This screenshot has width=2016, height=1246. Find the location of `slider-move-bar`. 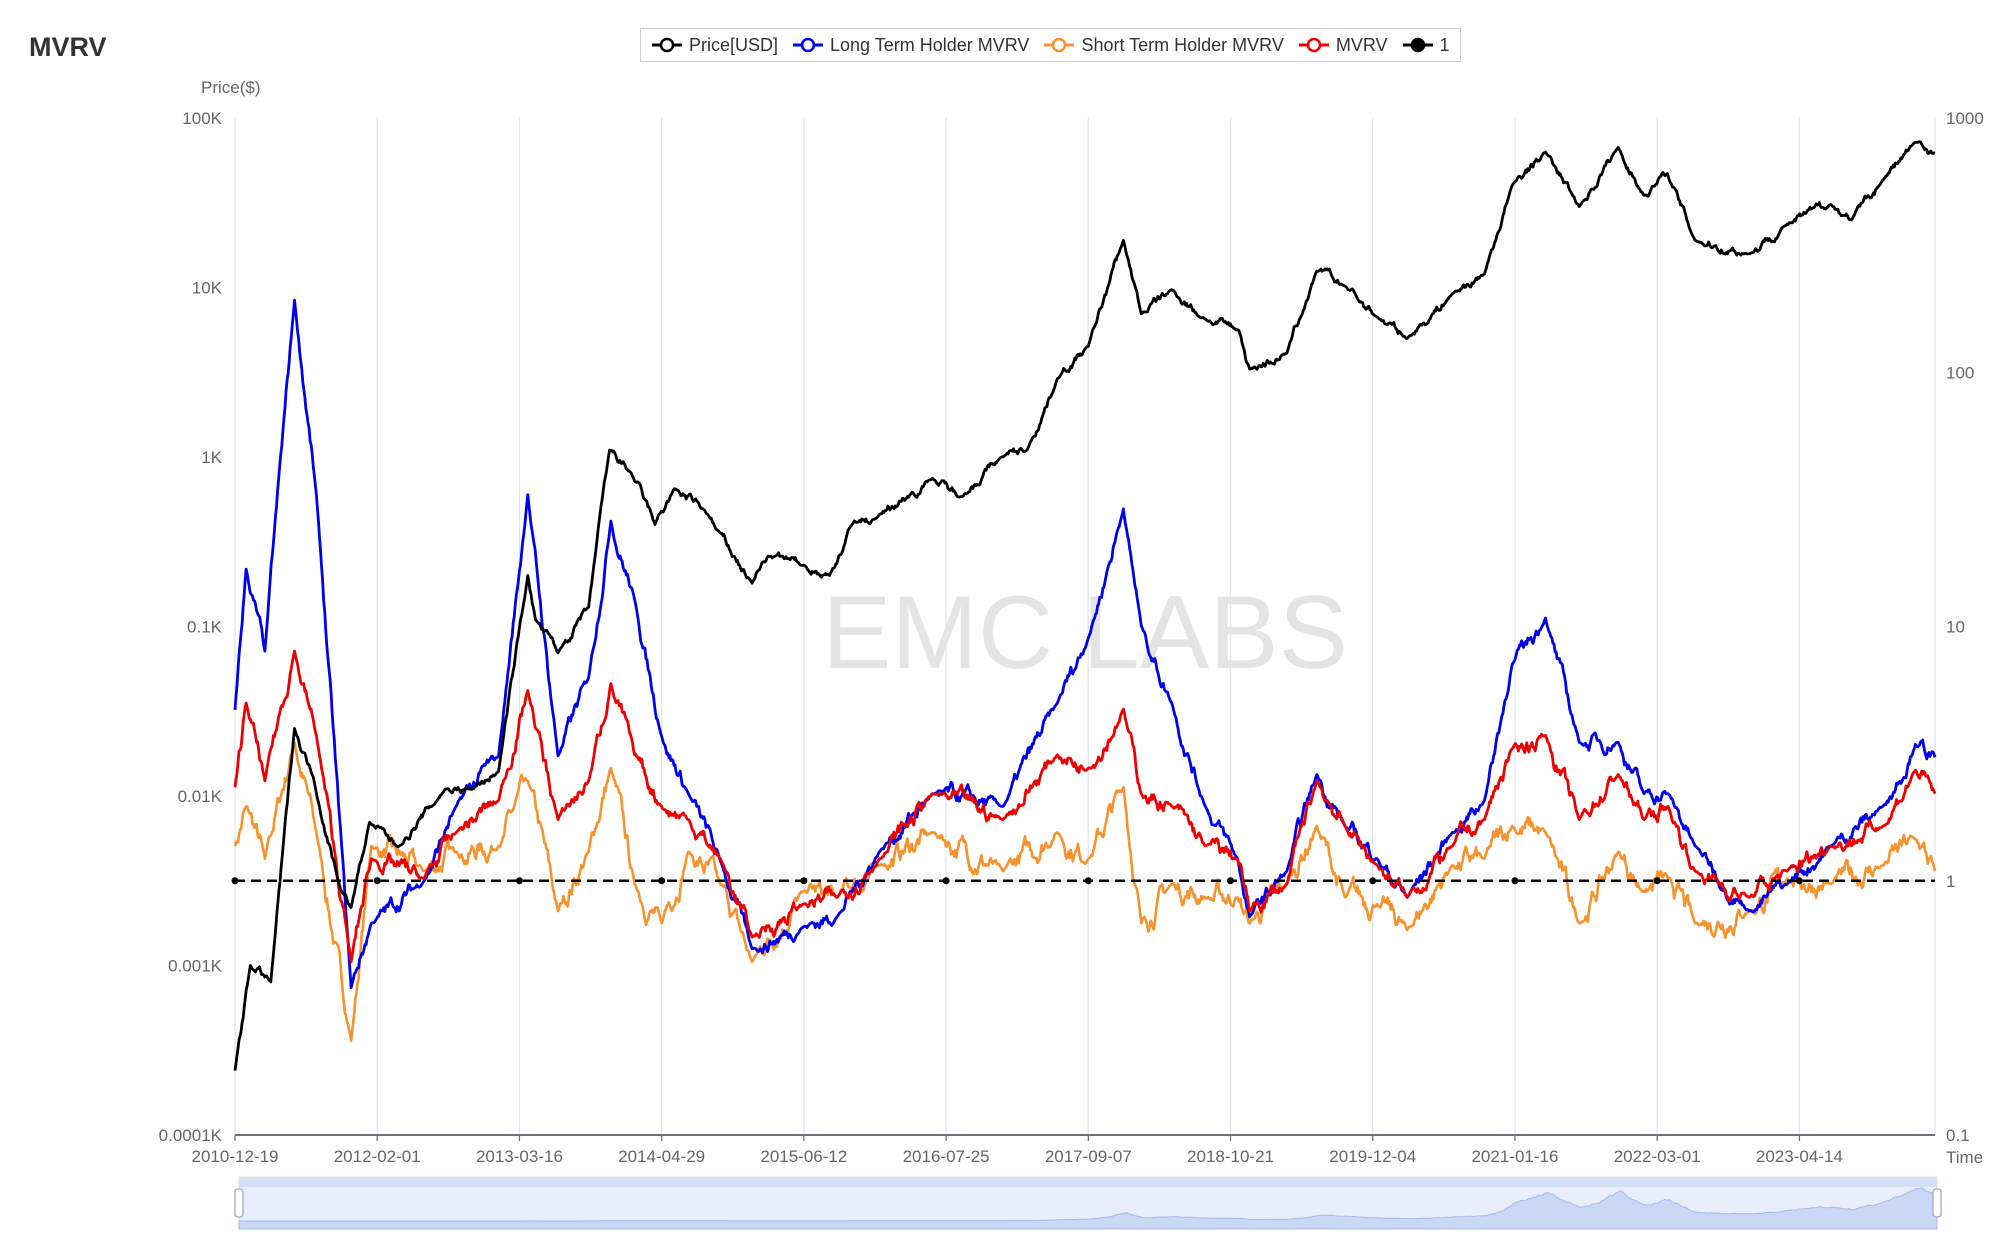

slider-move-bar is located at coordinates (1088, 1182).